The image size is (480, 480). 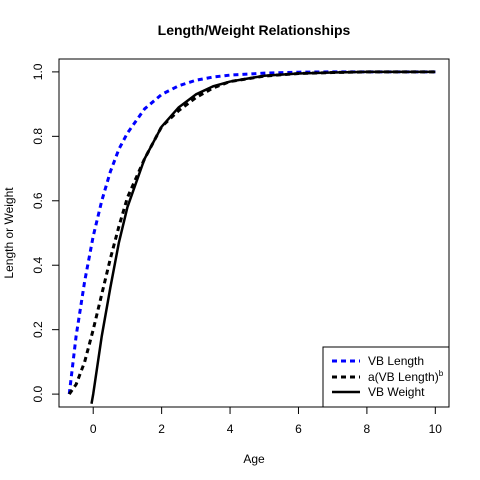 What do you see at coordinates (436, 429) in the screenshot?
I see `x-tick-label: 10` at bounding box center [436, 429].